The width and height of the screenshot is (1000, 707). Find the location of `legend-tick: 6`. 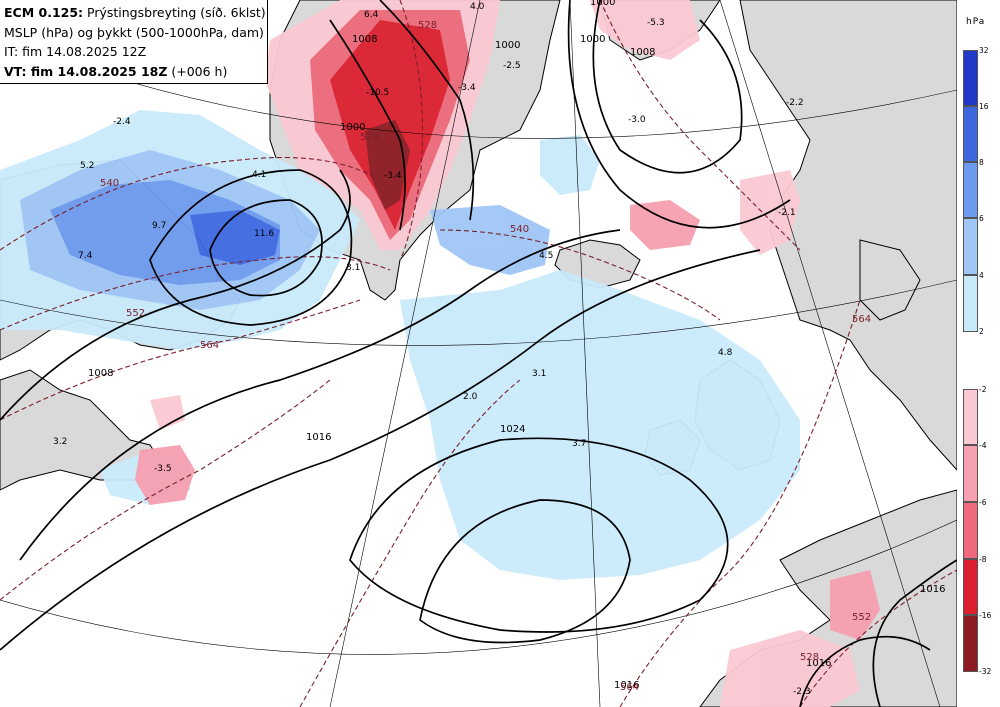

legend-tick: 6 is located at coordinates (981, 218).